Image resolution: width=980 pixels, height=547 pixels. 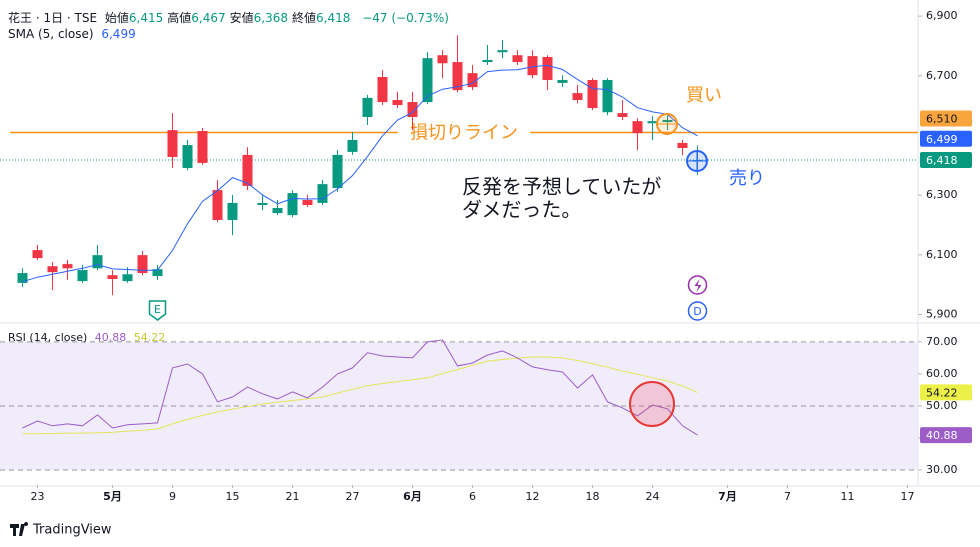 What do you see at coordinates (353, 496) in the screenshot?
I see `x-tick-label: 27` at bounding box center [353, 496].